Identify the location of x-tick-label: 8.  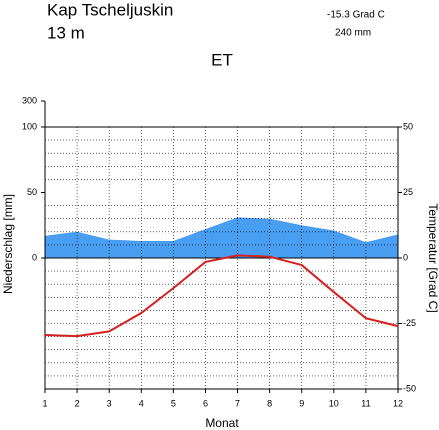
(269, 403).